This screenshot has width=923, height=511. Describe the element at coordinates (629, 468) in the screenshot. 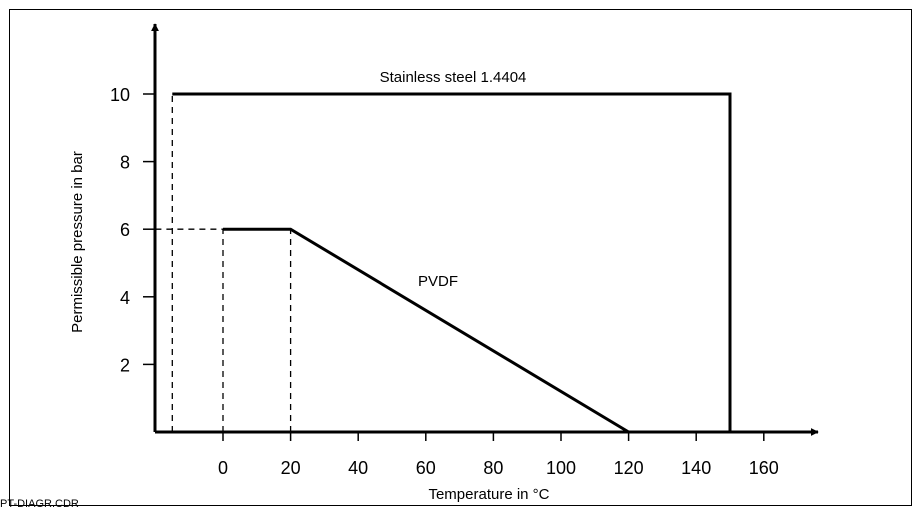

I see `x-tick-label: 120` at that location.